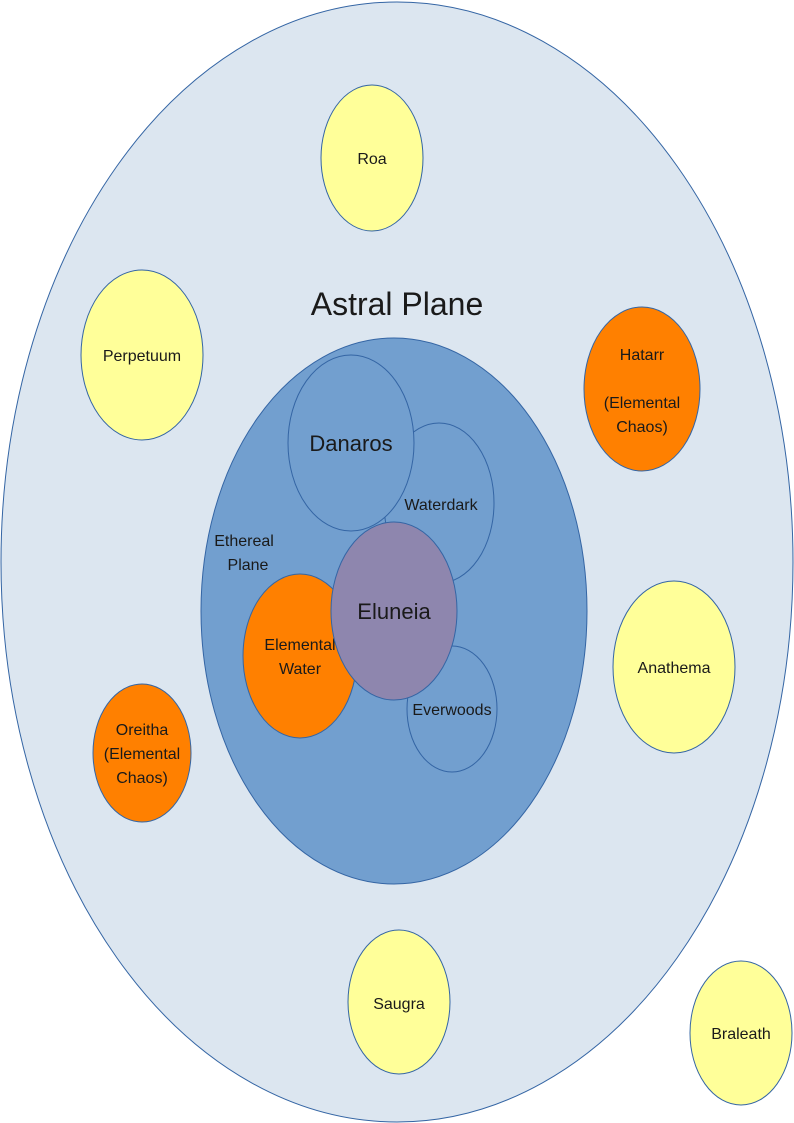 The width and height of the screenshot is (794, 1123). I want to click on danaros-label: Danaros, so click(350, 443).